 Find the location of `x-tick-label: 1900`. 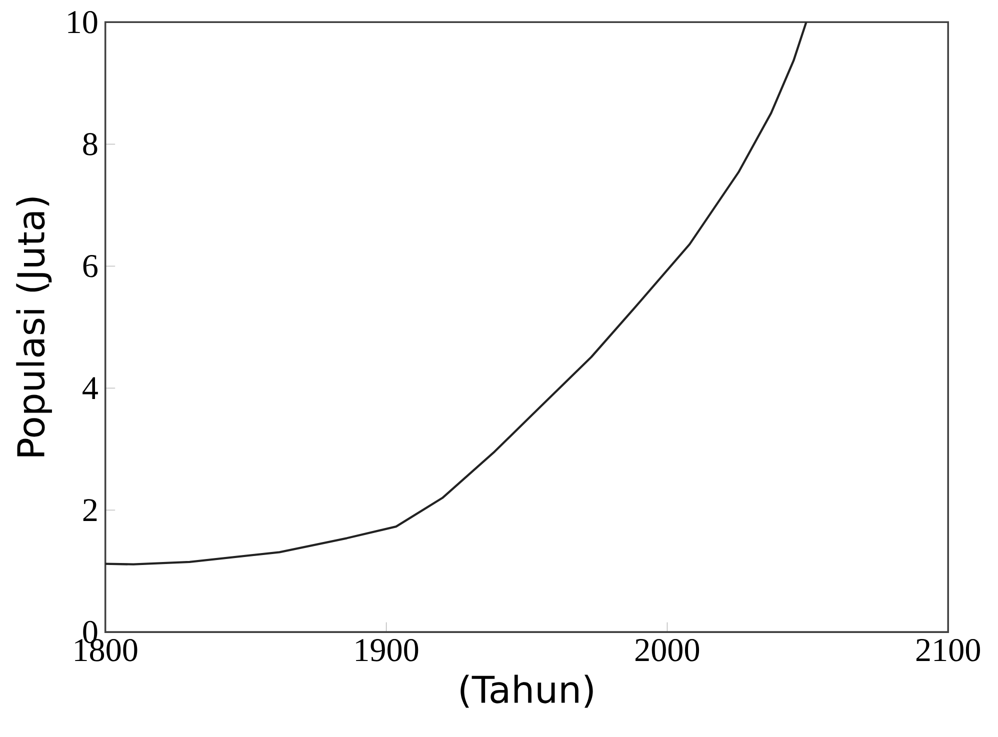

x-tick-label: 1900 is located at coordinates (387, 650).